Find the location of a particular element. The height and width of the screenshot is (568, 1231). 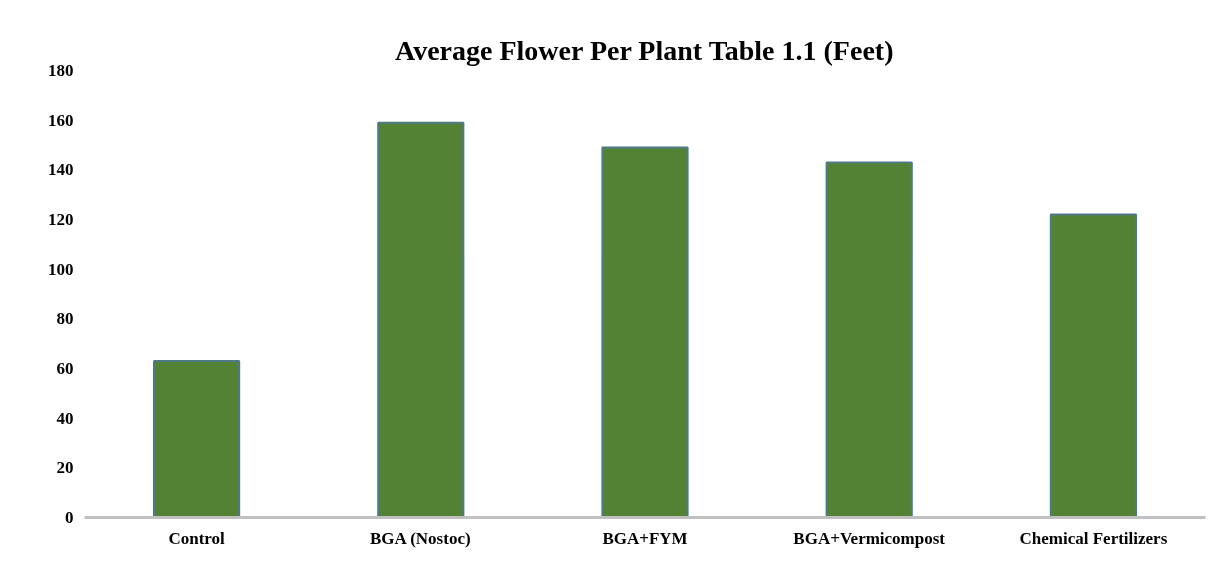

y-tick-label: 140 is located at coordinates (61, 170).